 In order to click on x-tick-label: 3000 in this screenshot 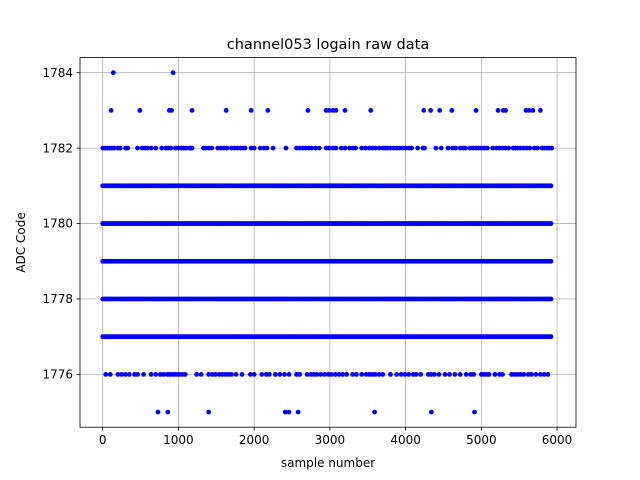, I will do `click(330, 440)`.